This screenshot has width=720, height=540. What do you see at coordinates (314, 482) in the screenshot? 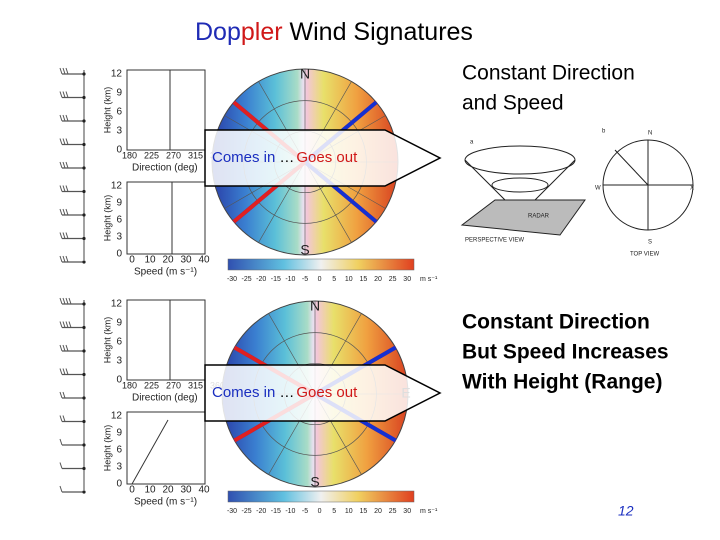
I see `compass-label: S` at bounding box center [314, 482].